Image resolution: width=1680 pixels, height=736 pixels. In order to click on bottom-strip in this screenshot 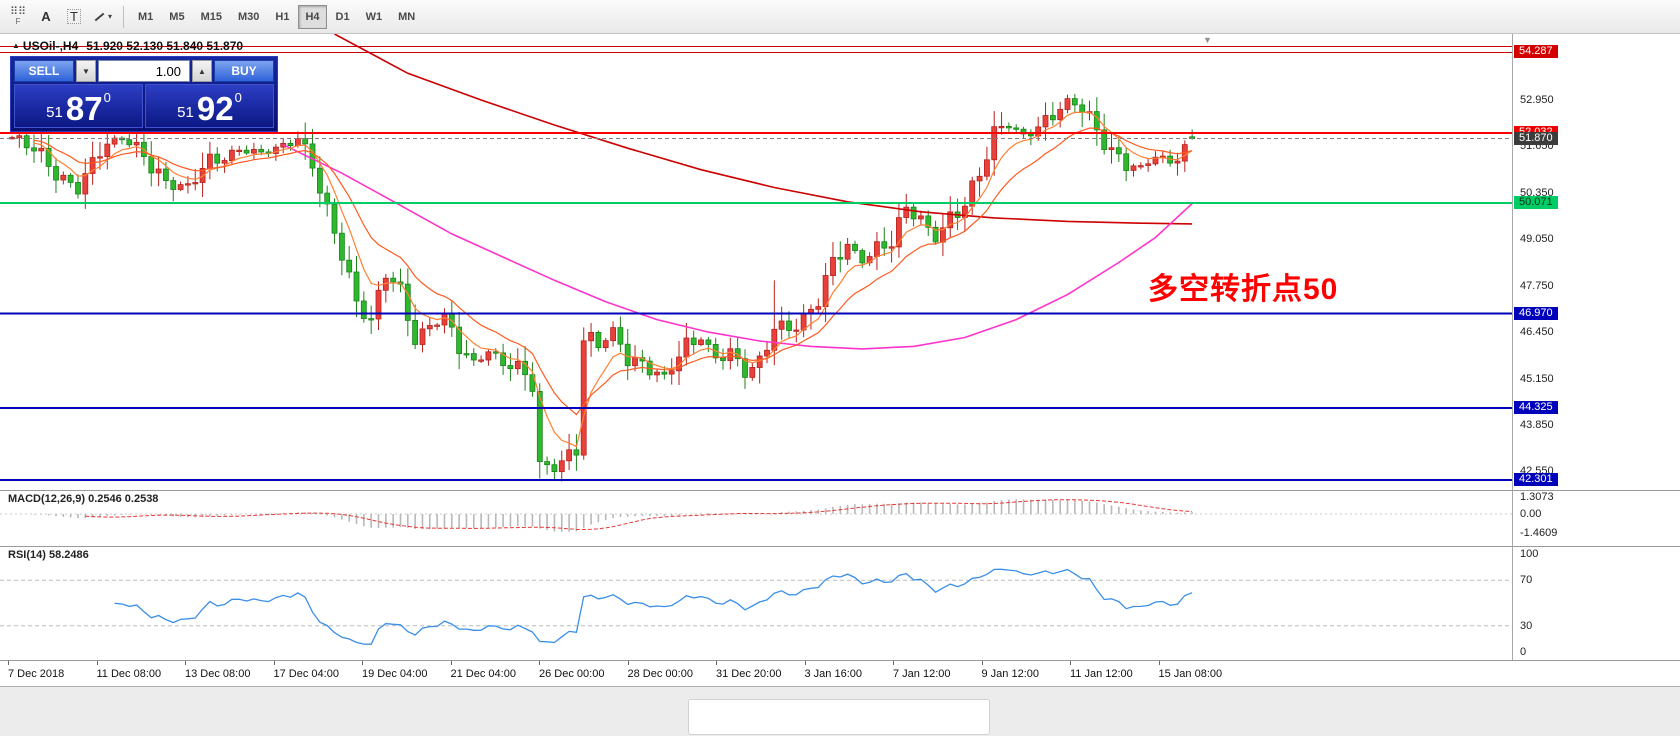, I will do `click(840, 711)`.